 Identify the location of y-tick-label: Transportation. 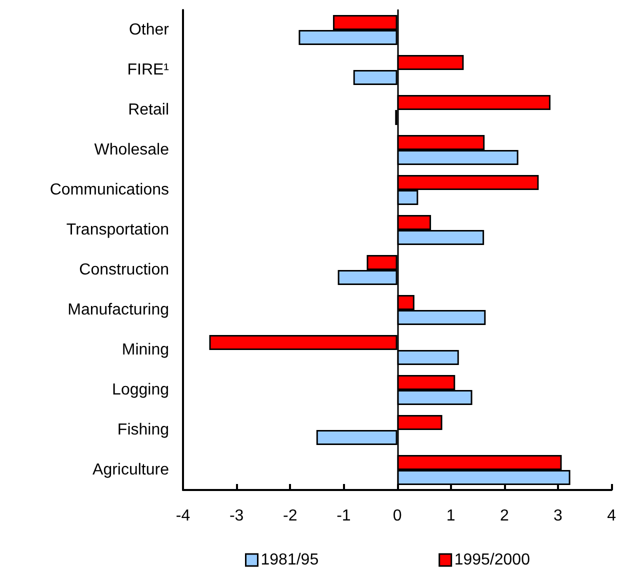
(117, 230).